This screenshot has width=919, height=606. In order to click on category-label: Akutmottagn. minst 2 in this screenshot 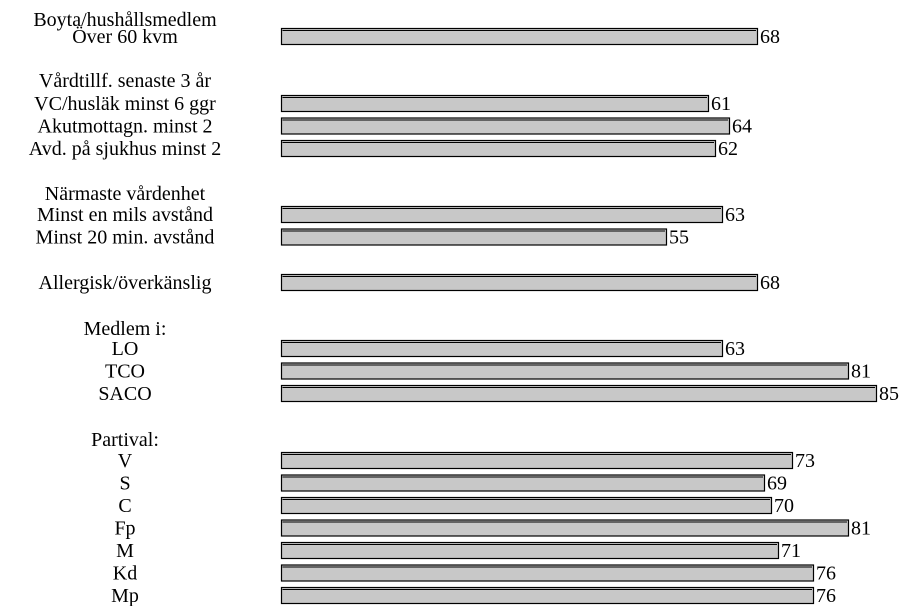, I will do `click(125, 127)`.